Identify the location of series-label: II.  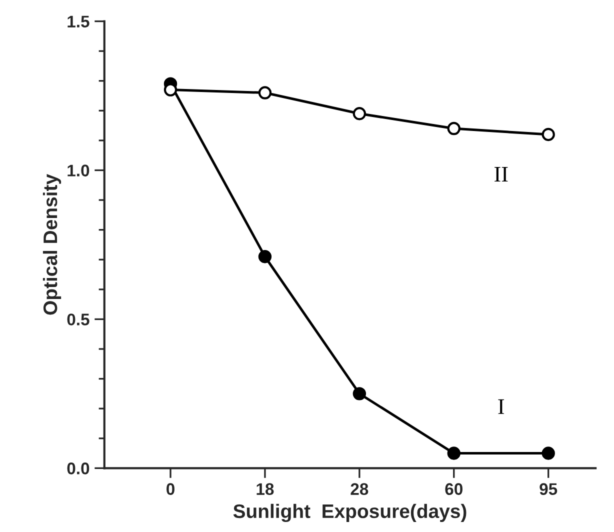
(501, 174).